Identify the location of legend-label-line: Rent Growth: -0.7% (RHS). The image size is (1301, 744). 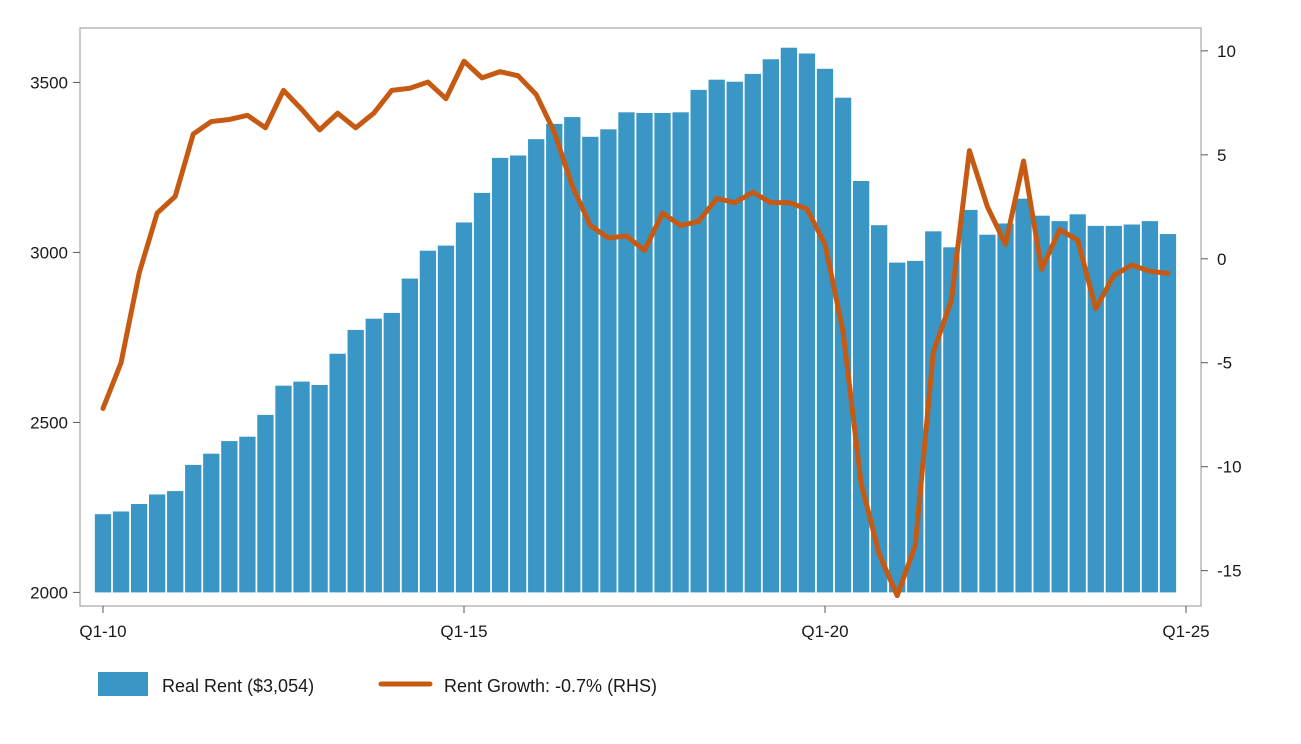
(550, 686).